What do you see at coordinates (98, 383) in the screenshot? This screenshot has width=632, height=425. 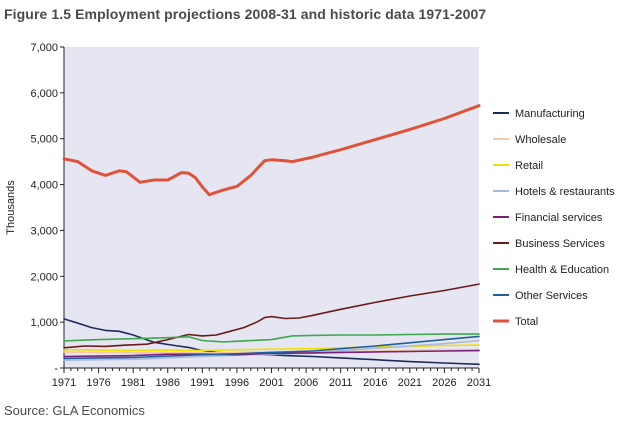 I see `x-tick-label: 1976` at bounding box center [98, 383].